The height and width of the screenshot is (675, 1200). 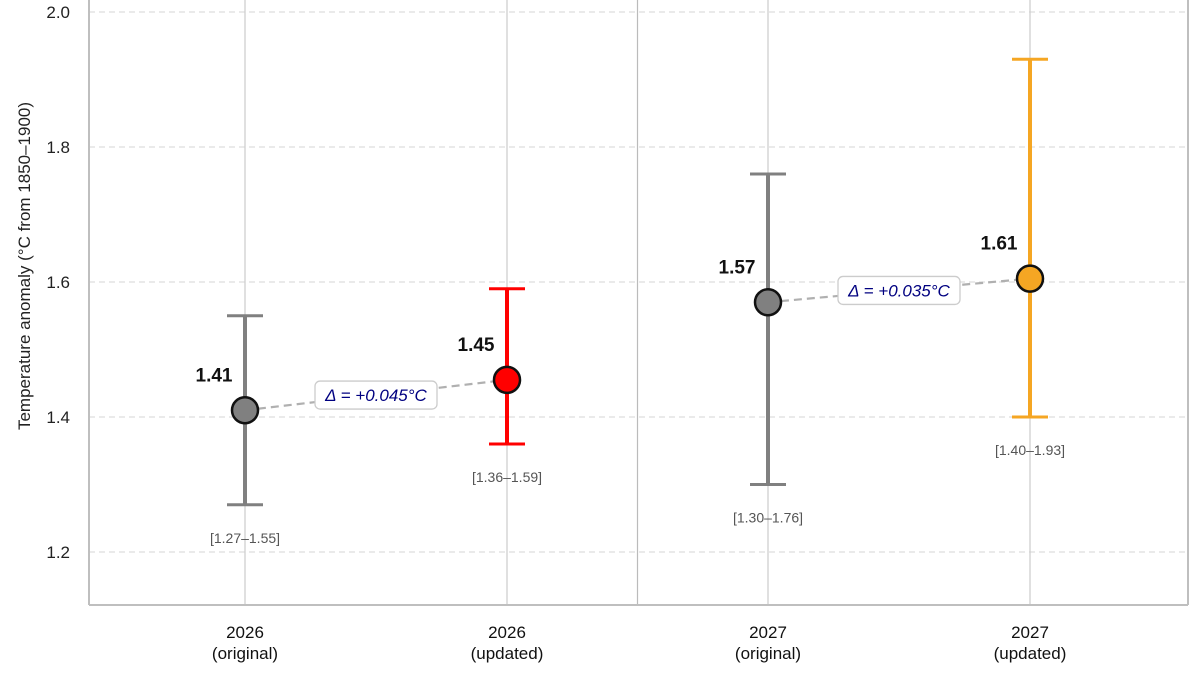 I want to click on y-tick-label: 2.0, so click(x=58, y=12).